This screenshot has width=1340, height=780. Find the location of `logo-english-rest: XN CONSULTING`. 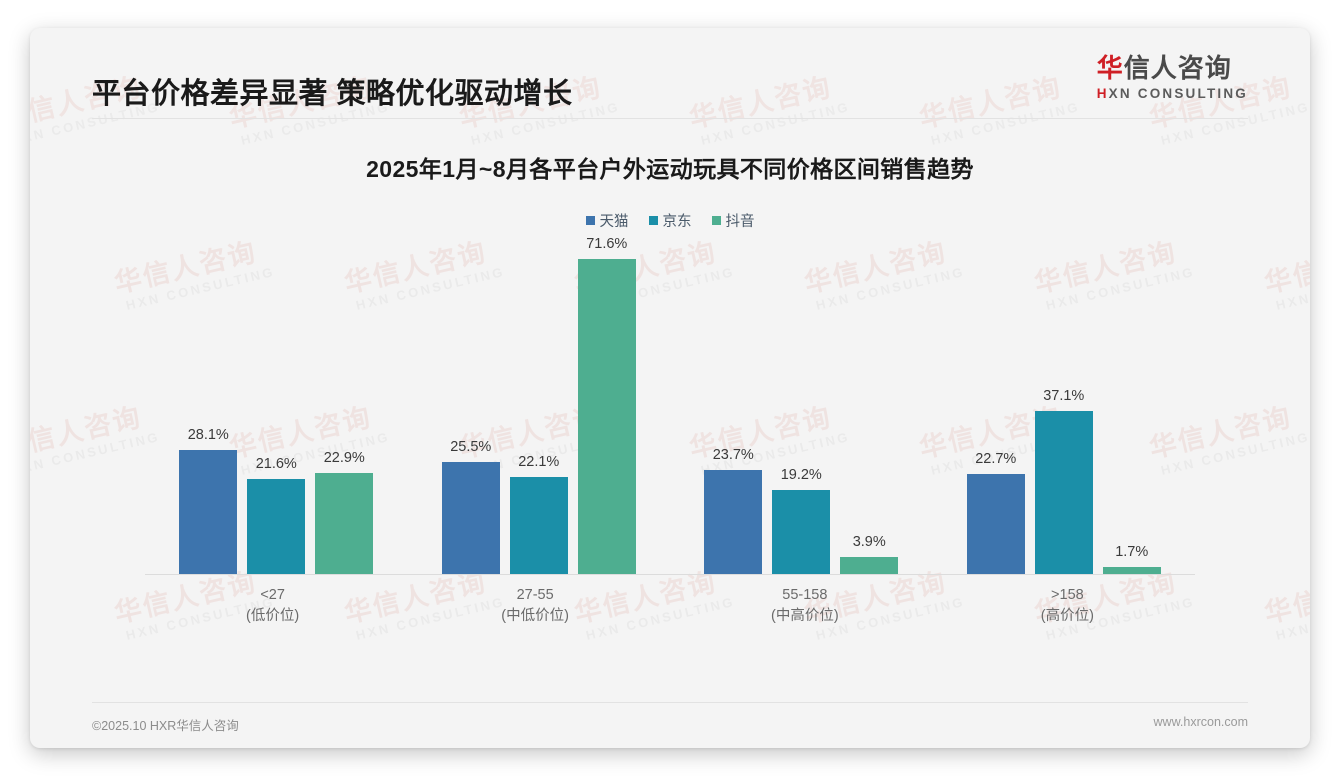

logo-english-rest: XN CONSULTING is located at coordinates (1178, 93).